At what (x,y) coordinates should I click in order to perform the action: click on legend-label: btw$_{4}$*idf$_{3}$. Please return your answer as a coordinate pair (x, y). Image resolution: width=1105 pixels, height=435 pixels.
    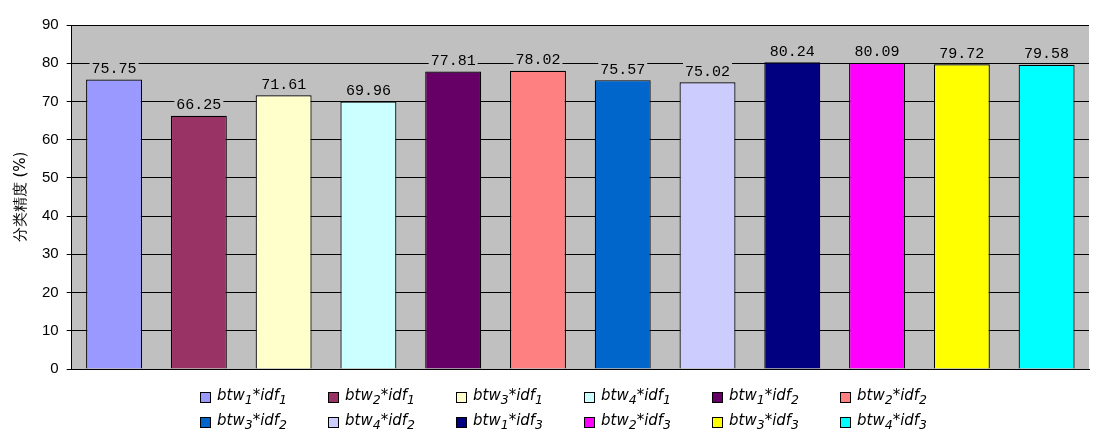
    Looking at the image, I should click on (892, 422).